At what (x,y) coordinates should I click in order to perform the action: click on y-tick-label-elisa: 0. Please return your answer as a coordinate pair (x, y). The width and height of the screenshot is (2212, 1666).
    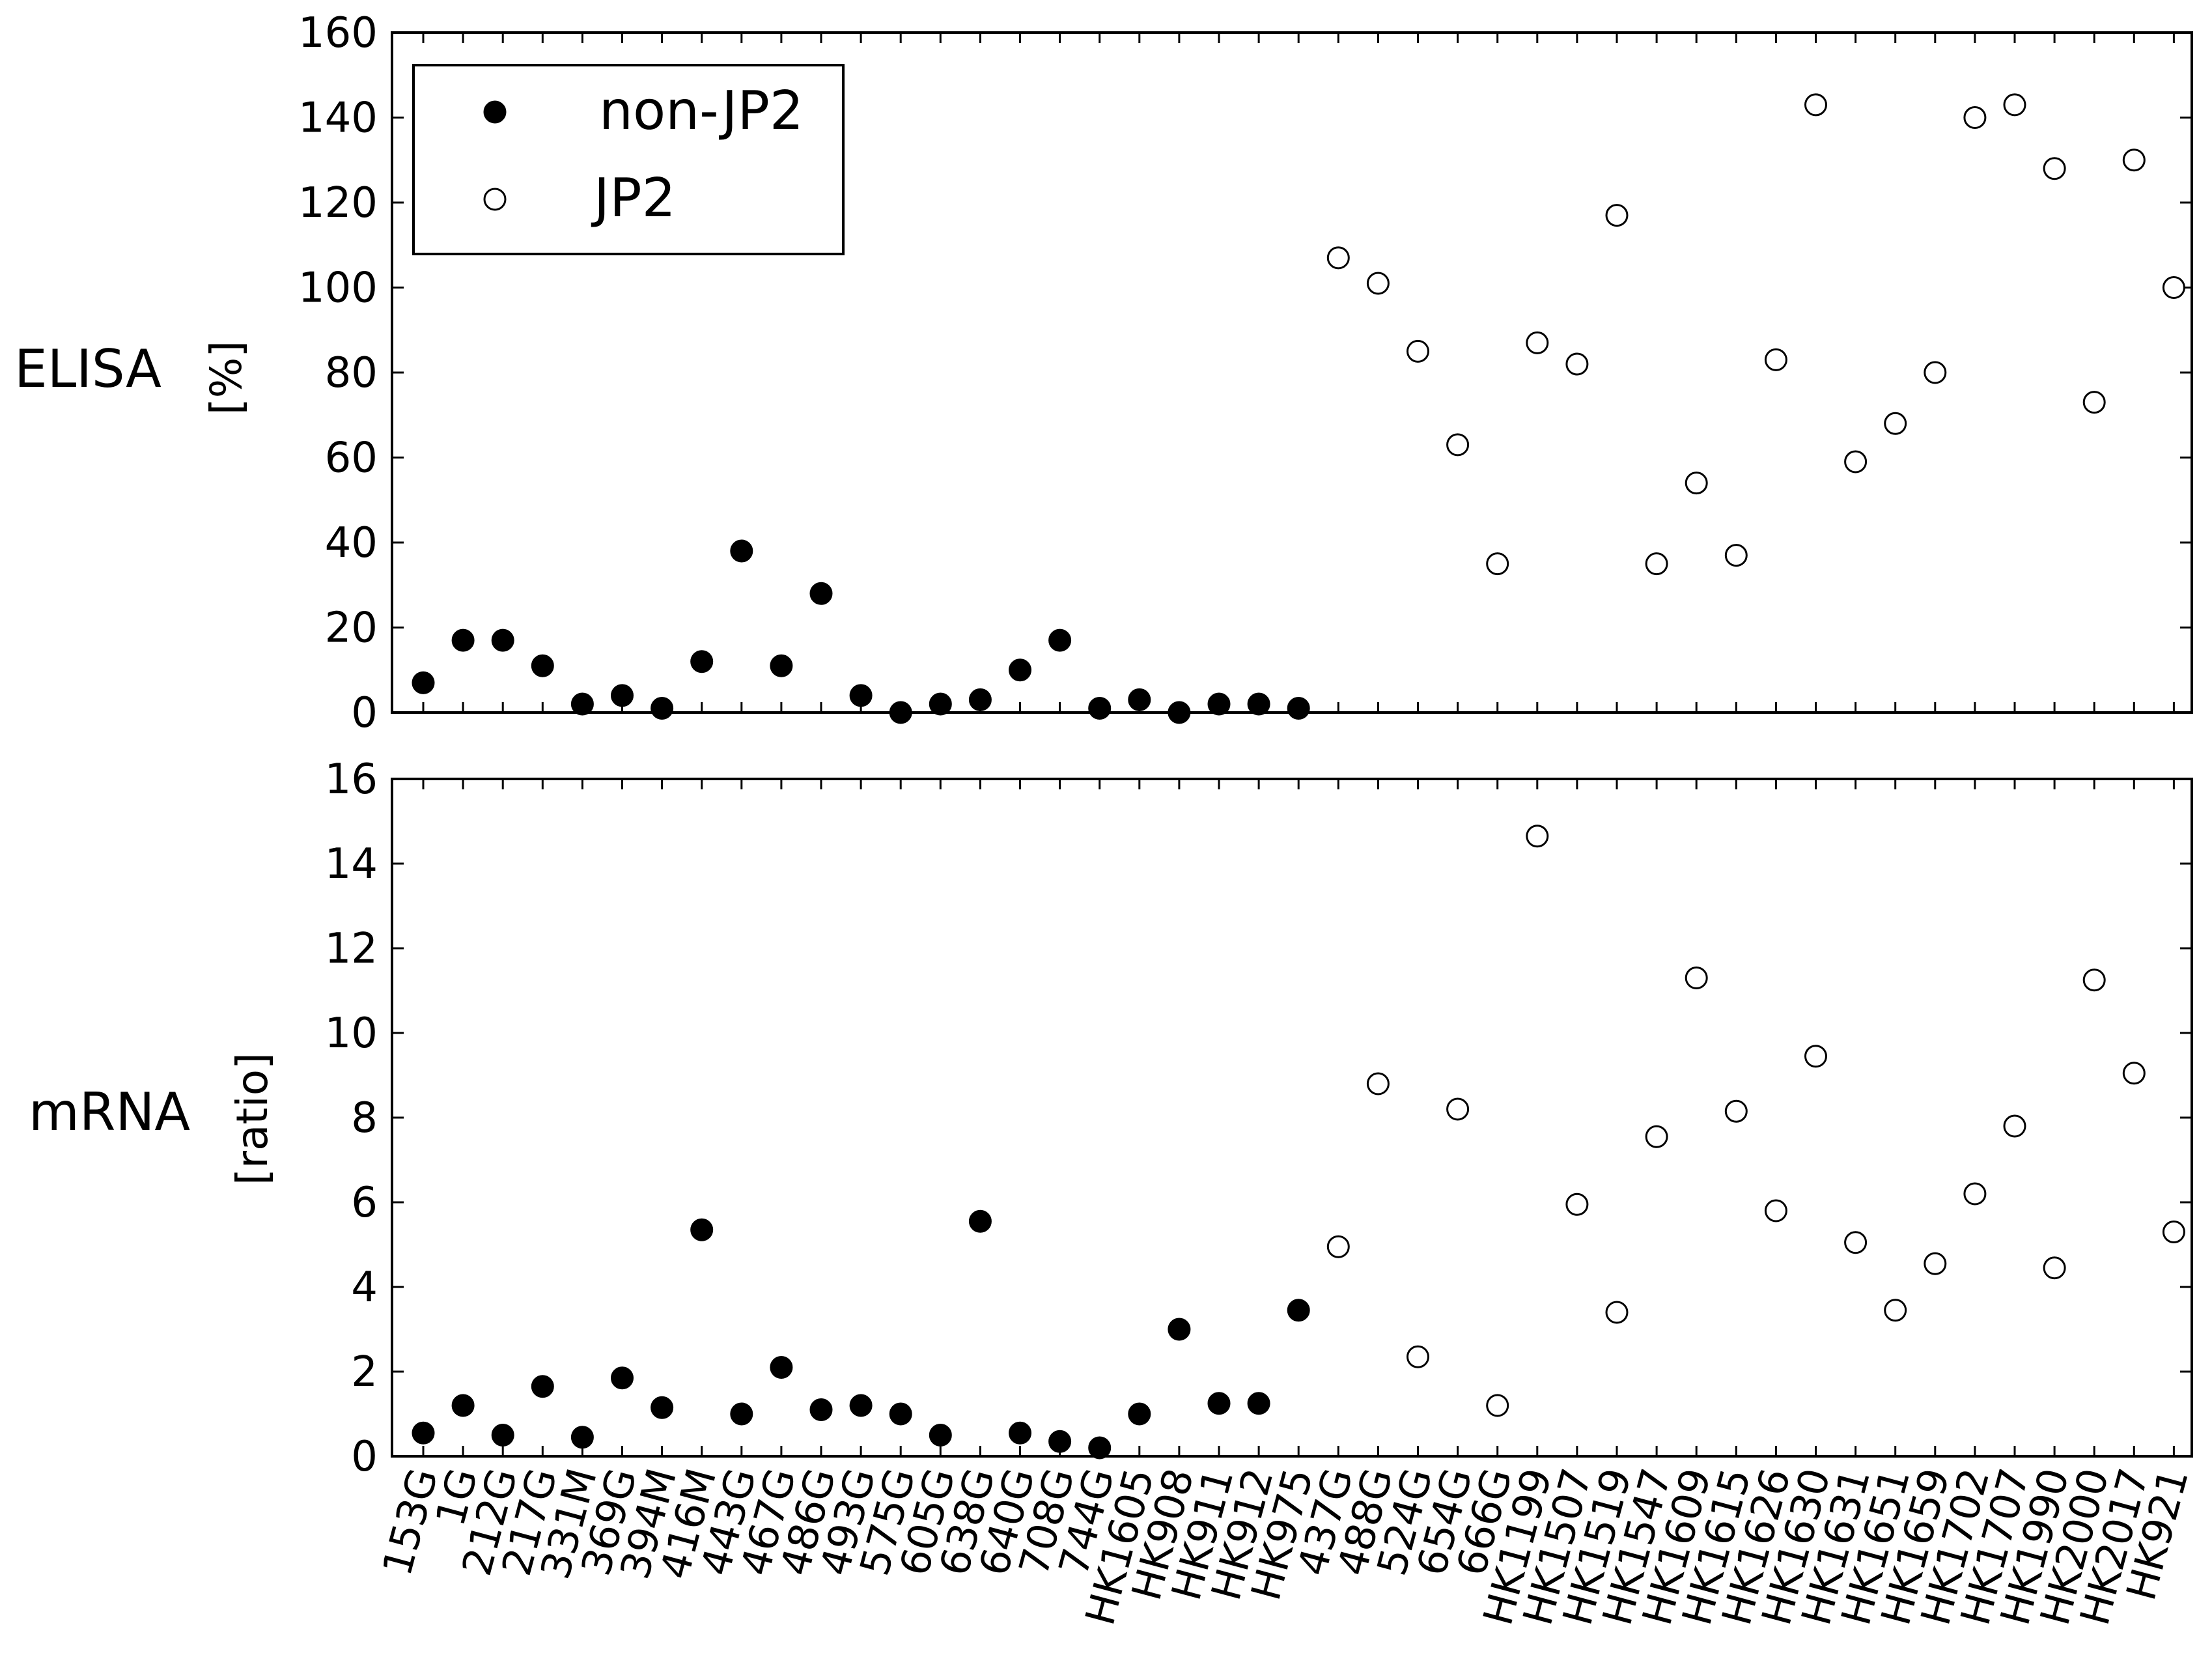
    Looking at the image, I should click on (365, 713).